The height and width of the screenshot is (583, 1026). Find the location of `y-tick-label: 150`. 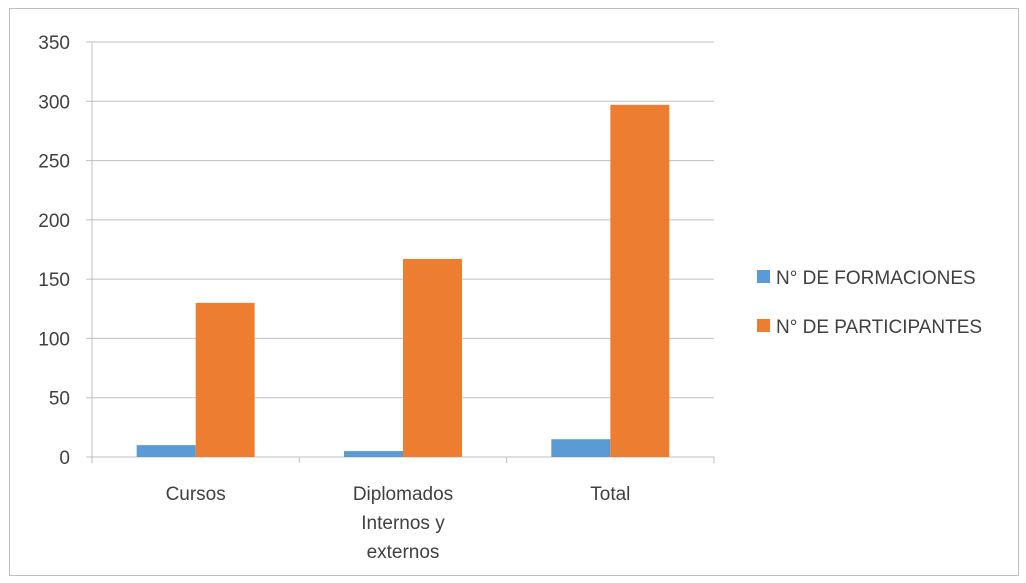

y-tick-label: 150 is located at coordinates (54, 280).